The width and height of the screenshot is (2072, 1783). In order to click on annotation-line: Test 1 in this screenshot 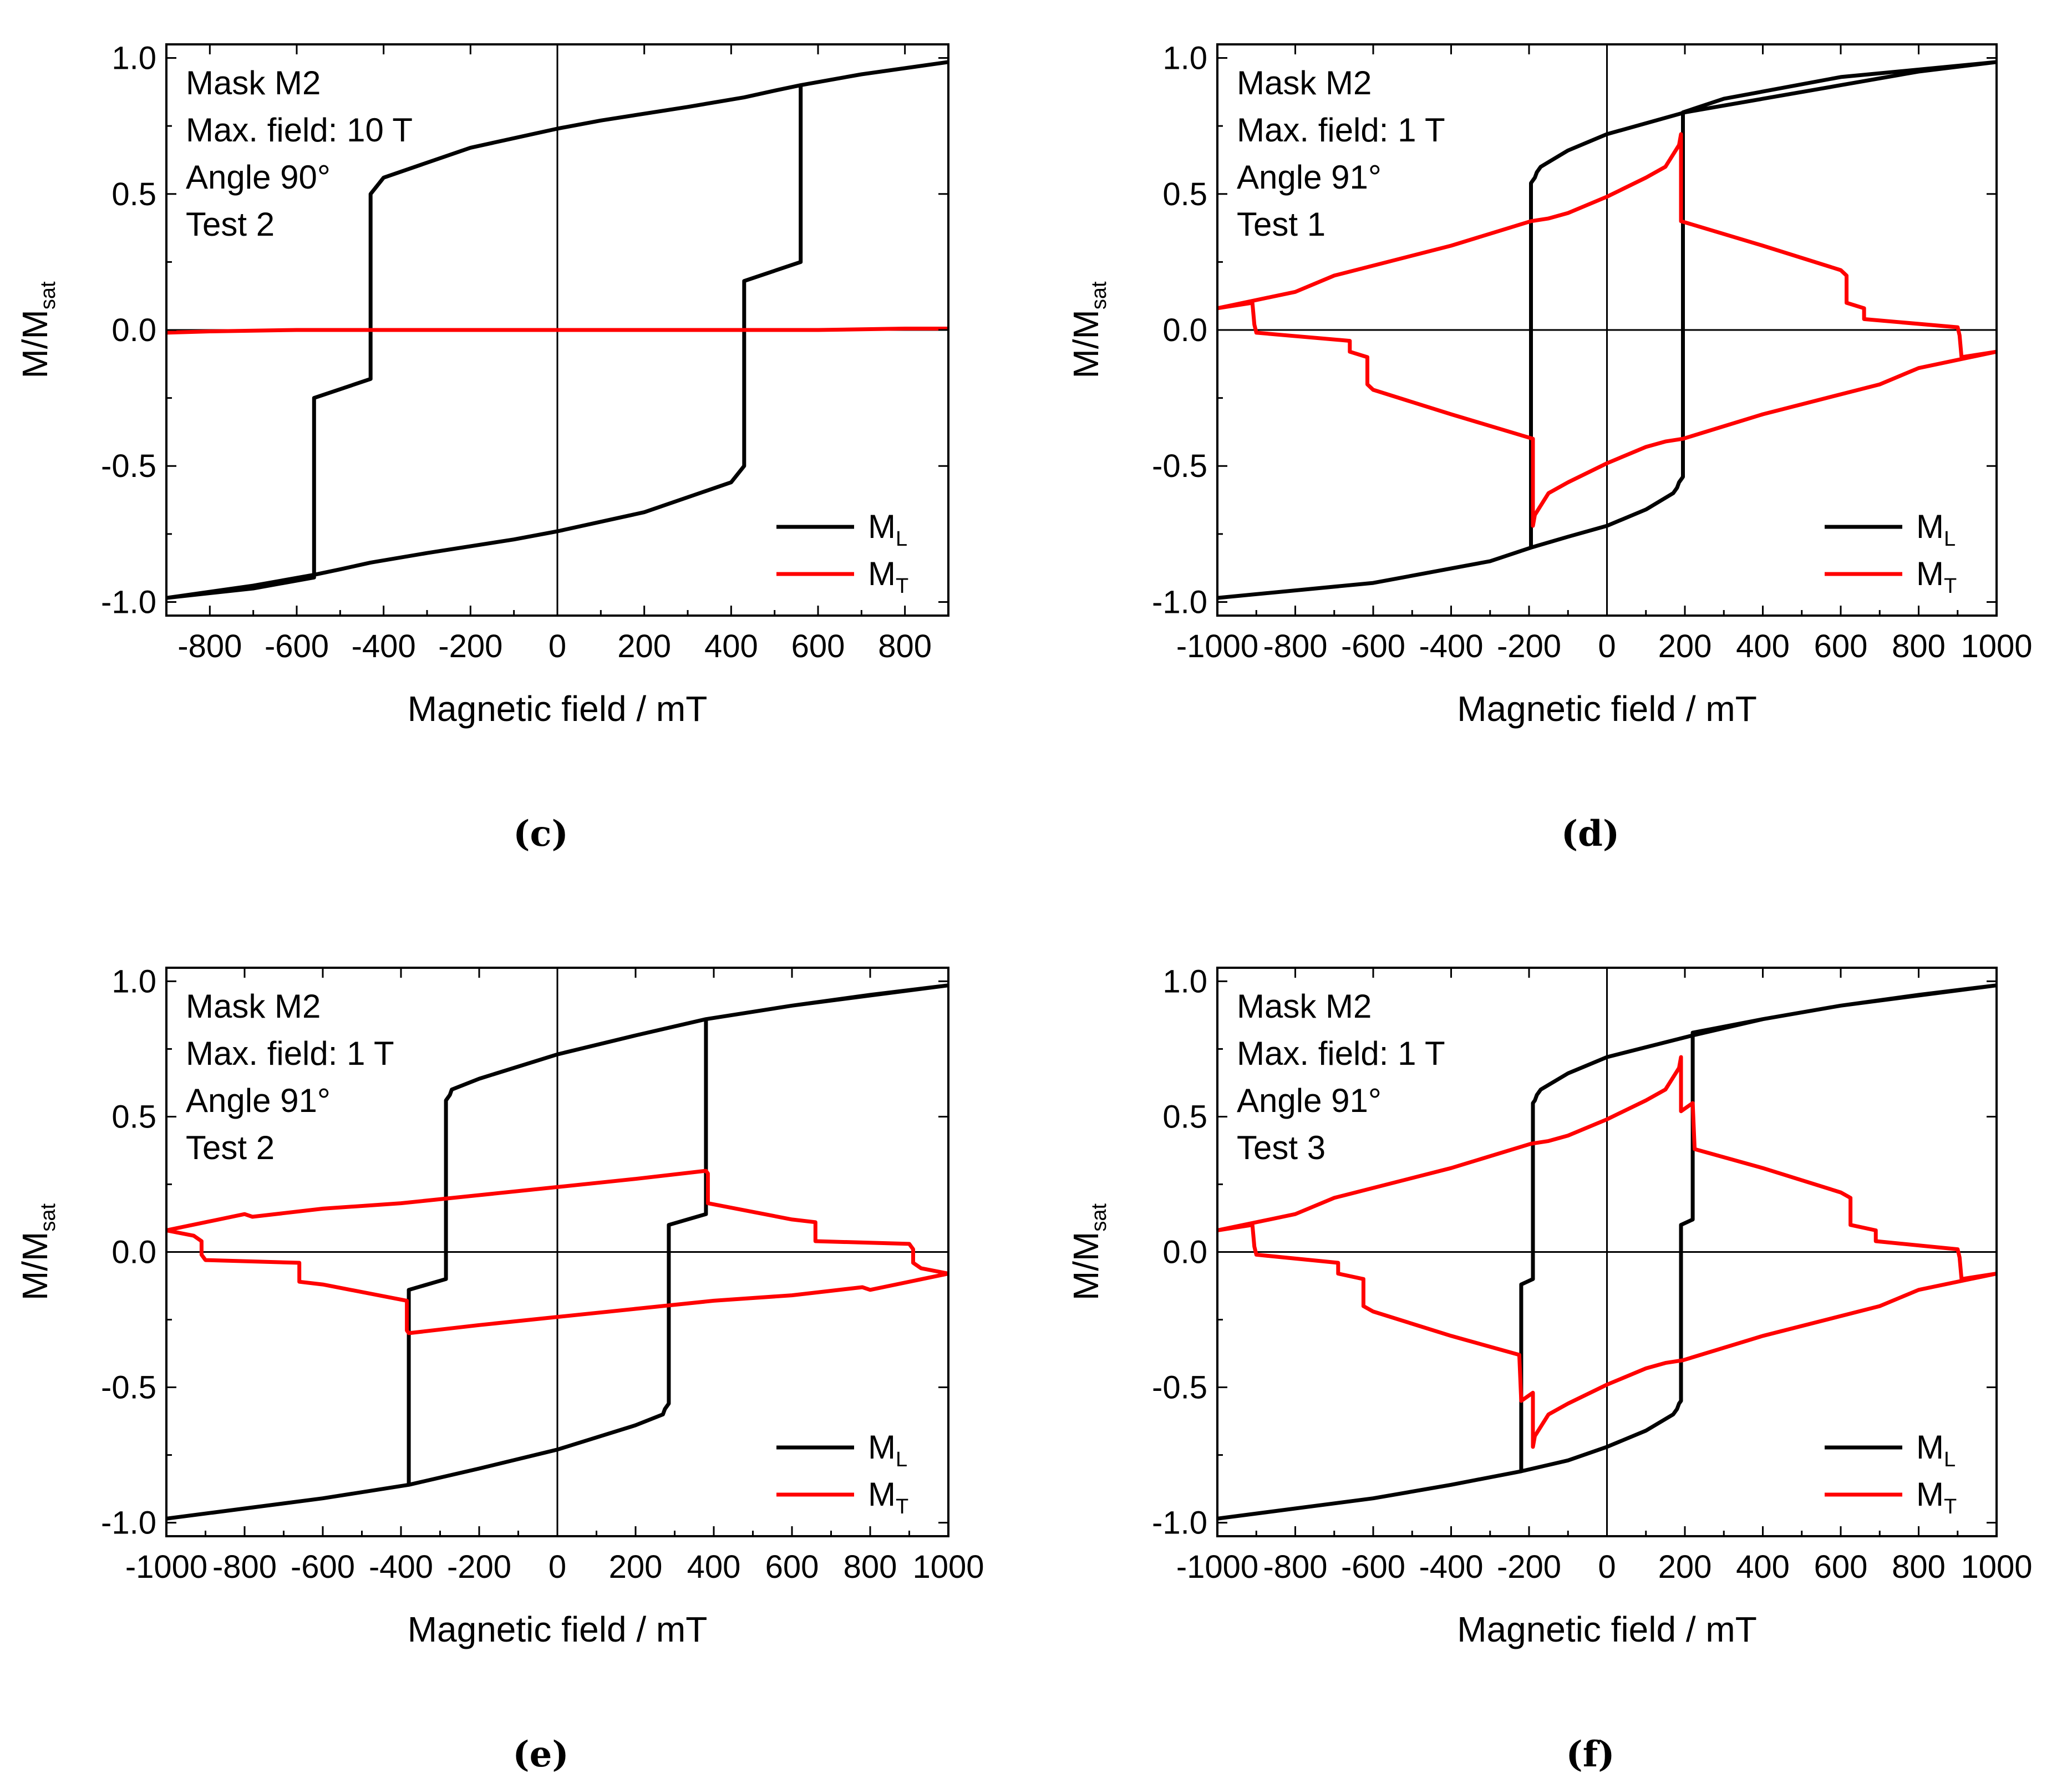, I will do `click(1281, 224)`.